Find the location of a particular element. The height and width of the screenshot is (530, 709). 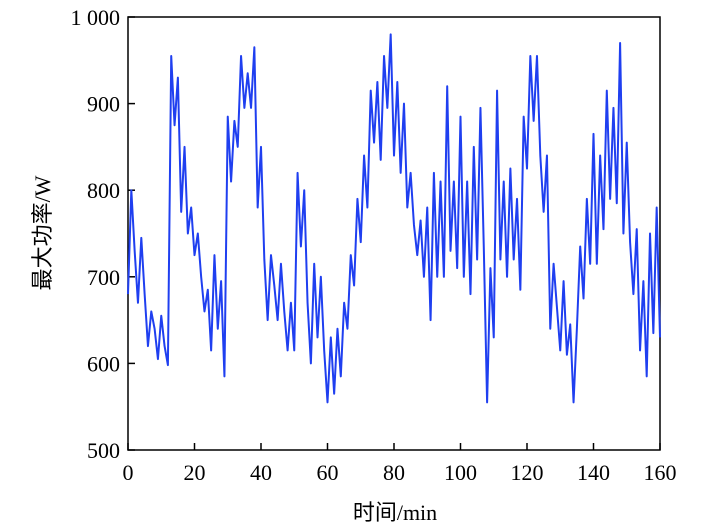

y-tick-label: 700 is located at coordinates (103, 277).